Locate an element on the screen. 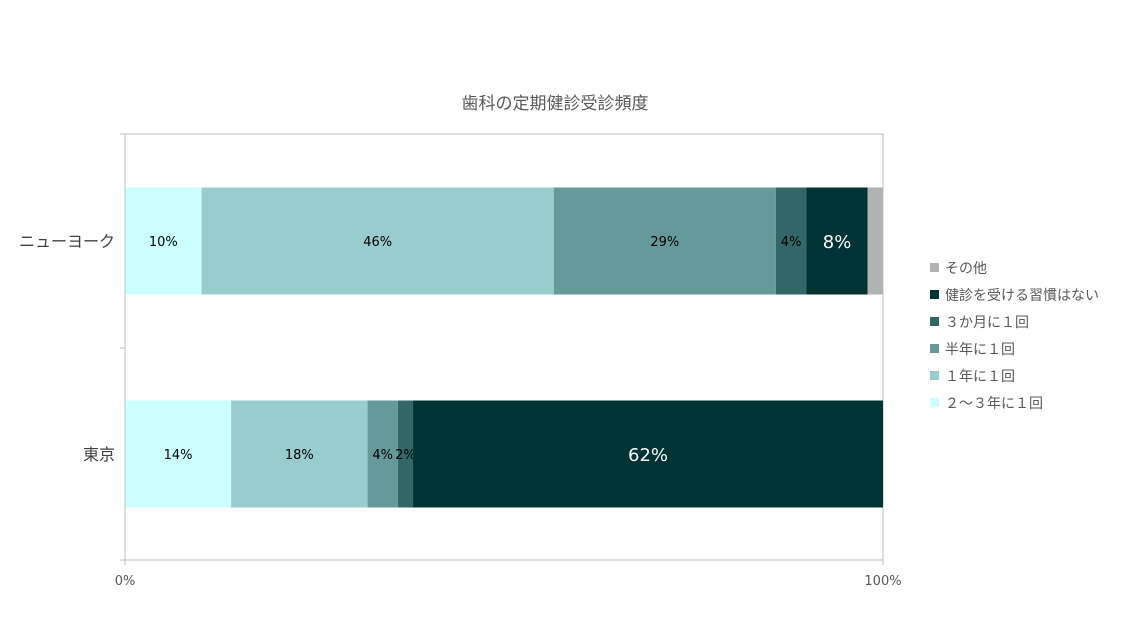 This screenshot has height=621, width=1135. legend-item-5: ２～３年に１回 is located at coordinates (1014, 402).